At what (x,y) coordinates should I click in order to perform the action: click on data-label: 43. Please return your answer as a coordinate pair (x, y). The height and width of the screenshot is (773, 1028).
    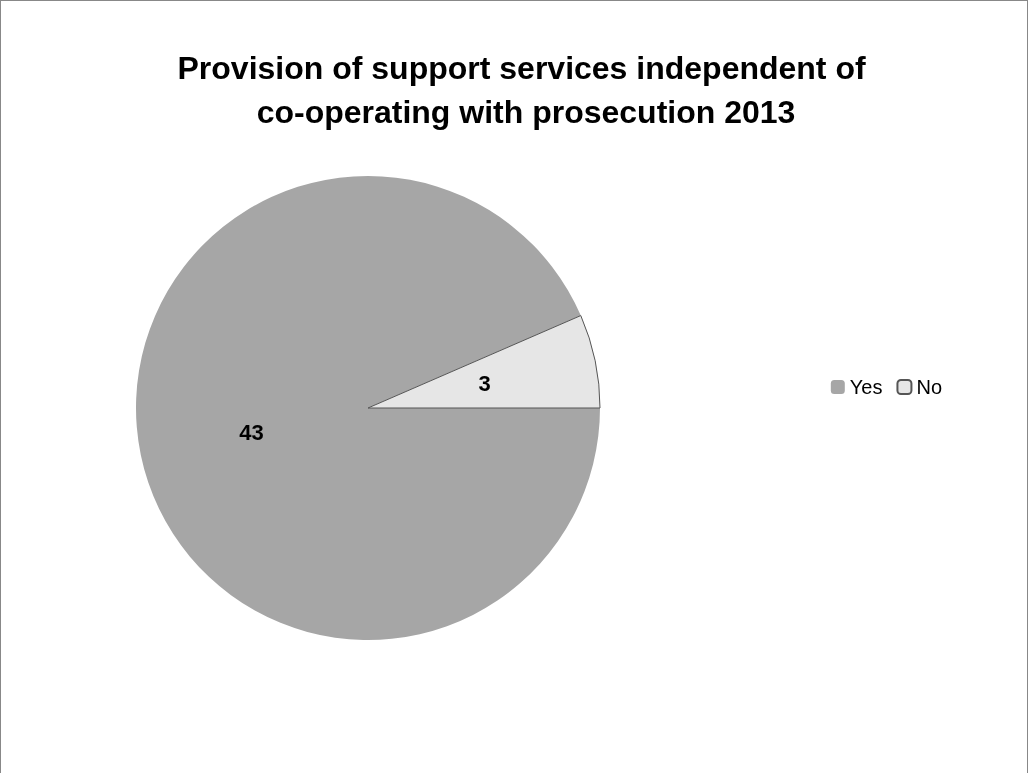
    Looking at the image, I should click on (251, 432).